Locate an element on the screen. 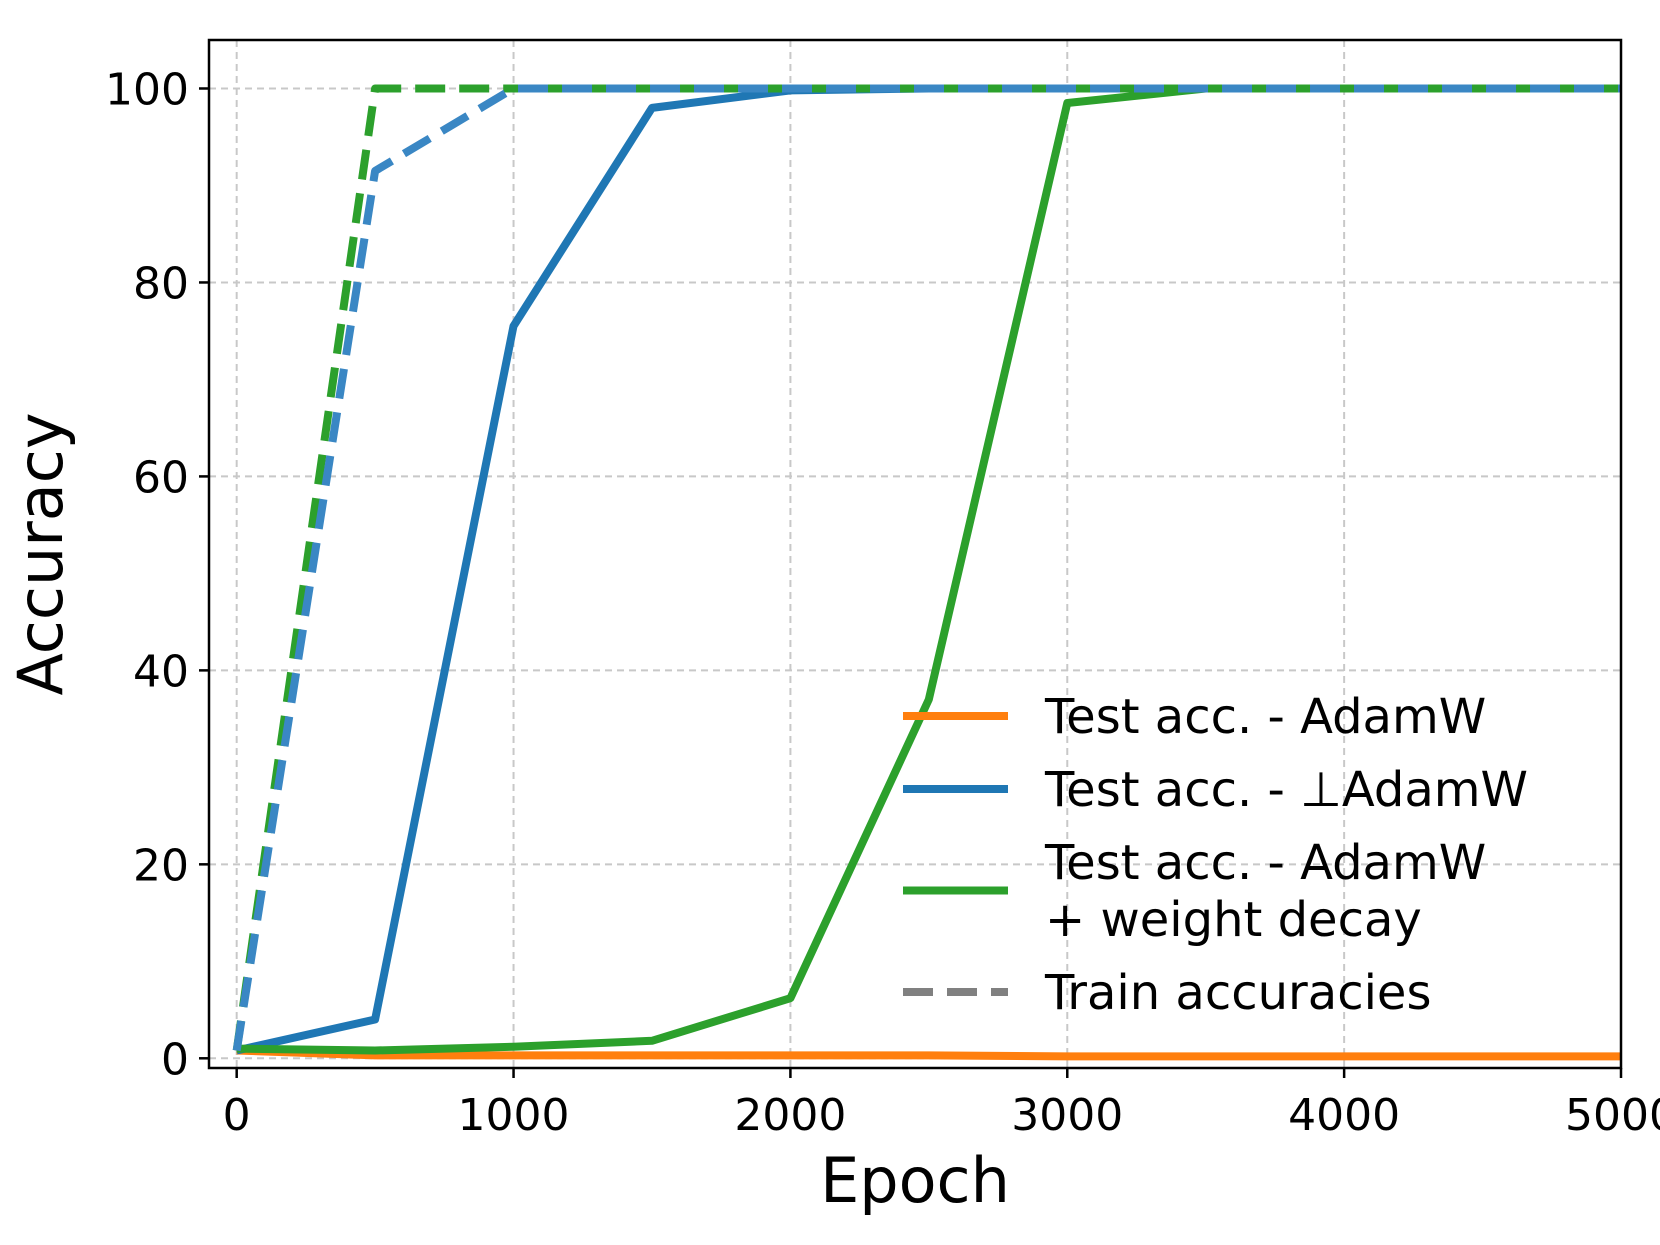  legend-label: Train accuracies is located at coordinates (1237, 993).